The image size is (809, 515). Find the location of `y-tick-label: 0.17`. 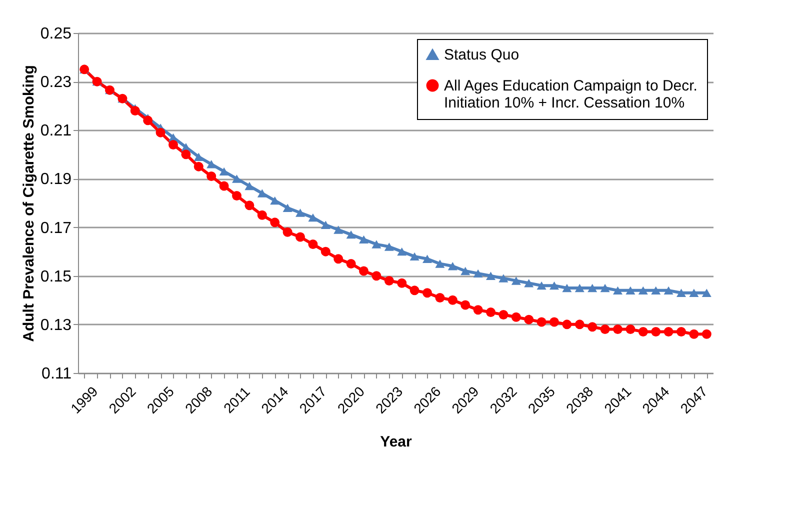

y-tick-label: 0.17 is located at coordinates (56, 228).